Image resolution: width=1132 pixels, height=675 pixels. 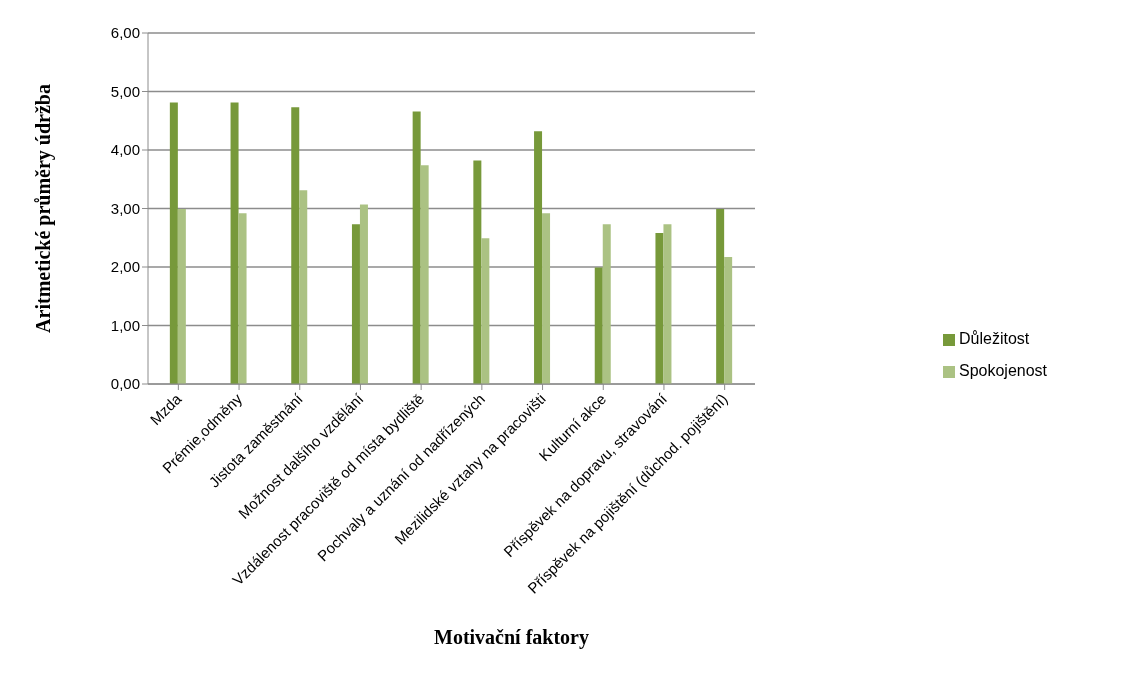 I want to click on legend-label: Důležitost, so click(x=994, y=338).